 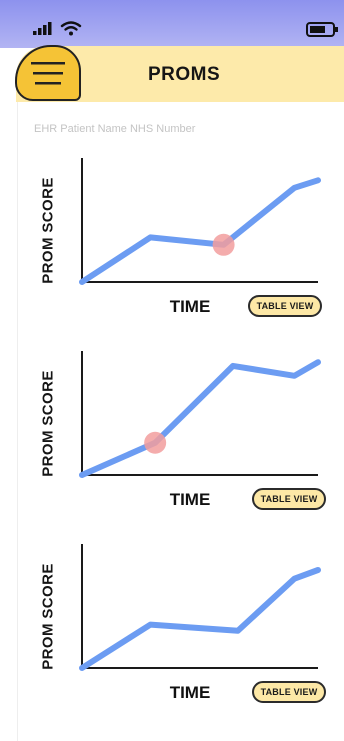 What do you see at coordinates (115, 129) in the screenshot?
I see `patient-info: EHR Patient Name NHS Number` at bounding box center [115, 129].